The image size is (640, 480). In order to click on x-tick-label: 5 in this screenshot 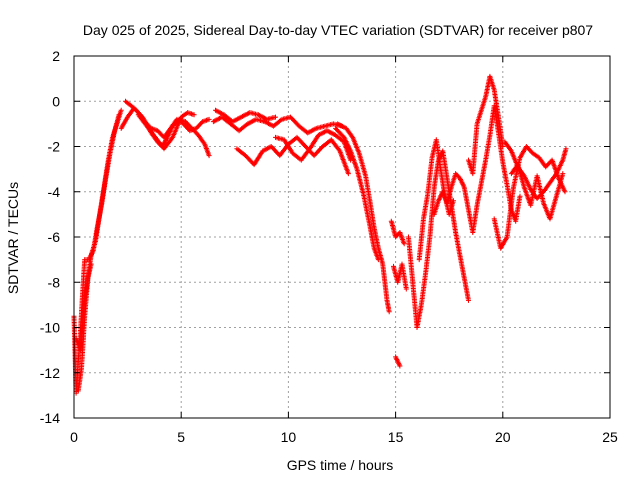, I will do `click(181, 437)`.